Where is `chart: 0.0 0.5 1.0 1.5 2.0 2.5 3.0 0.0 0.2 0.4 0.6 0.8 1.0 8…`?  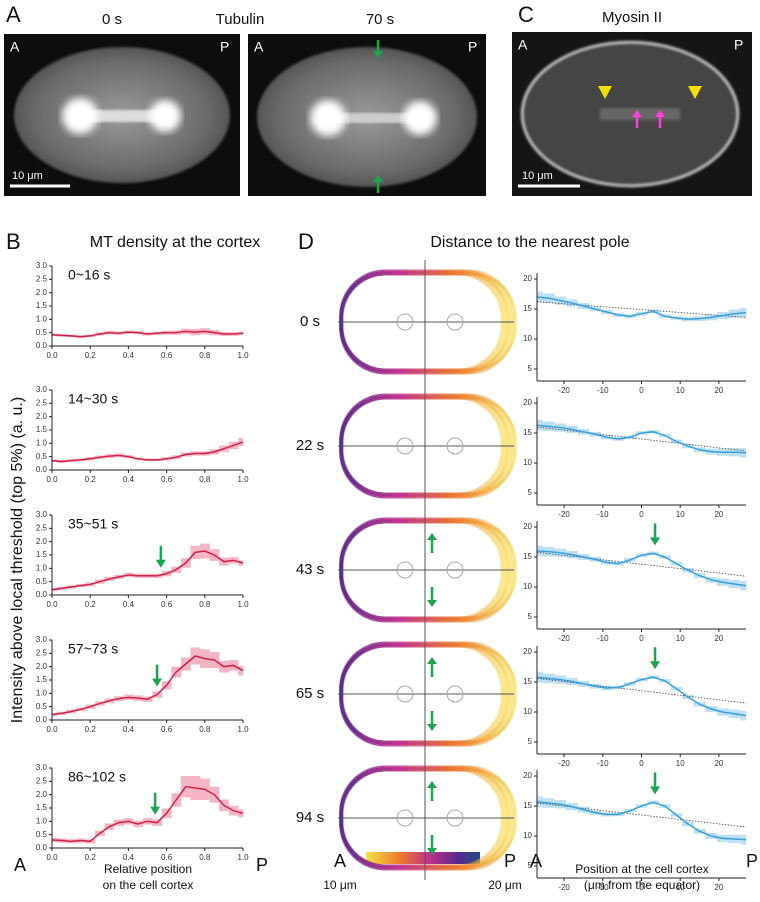
chart: 0.0 0.5 1.0 1.5 2.0 2.5 3.0 0.0 0.2 0.4 0.6 0.8 1.0 8… is located at coordinates (142, 812).